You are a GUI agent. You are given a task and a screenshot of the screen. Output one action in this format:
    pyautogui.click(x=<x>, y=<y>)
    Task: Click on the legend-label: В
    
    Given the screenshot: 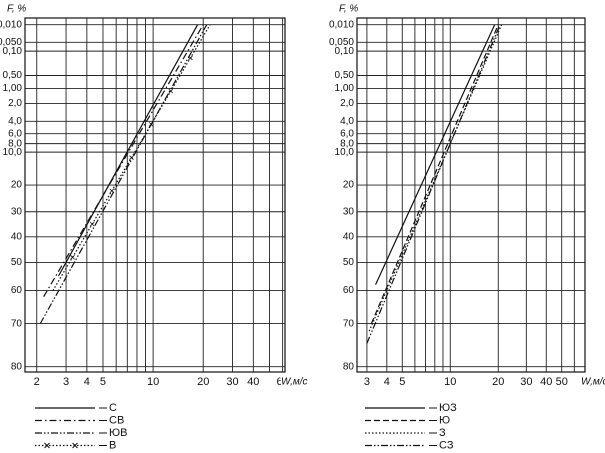 What is the action you would take?
    pyautogui.click(x=112, y=445)
    